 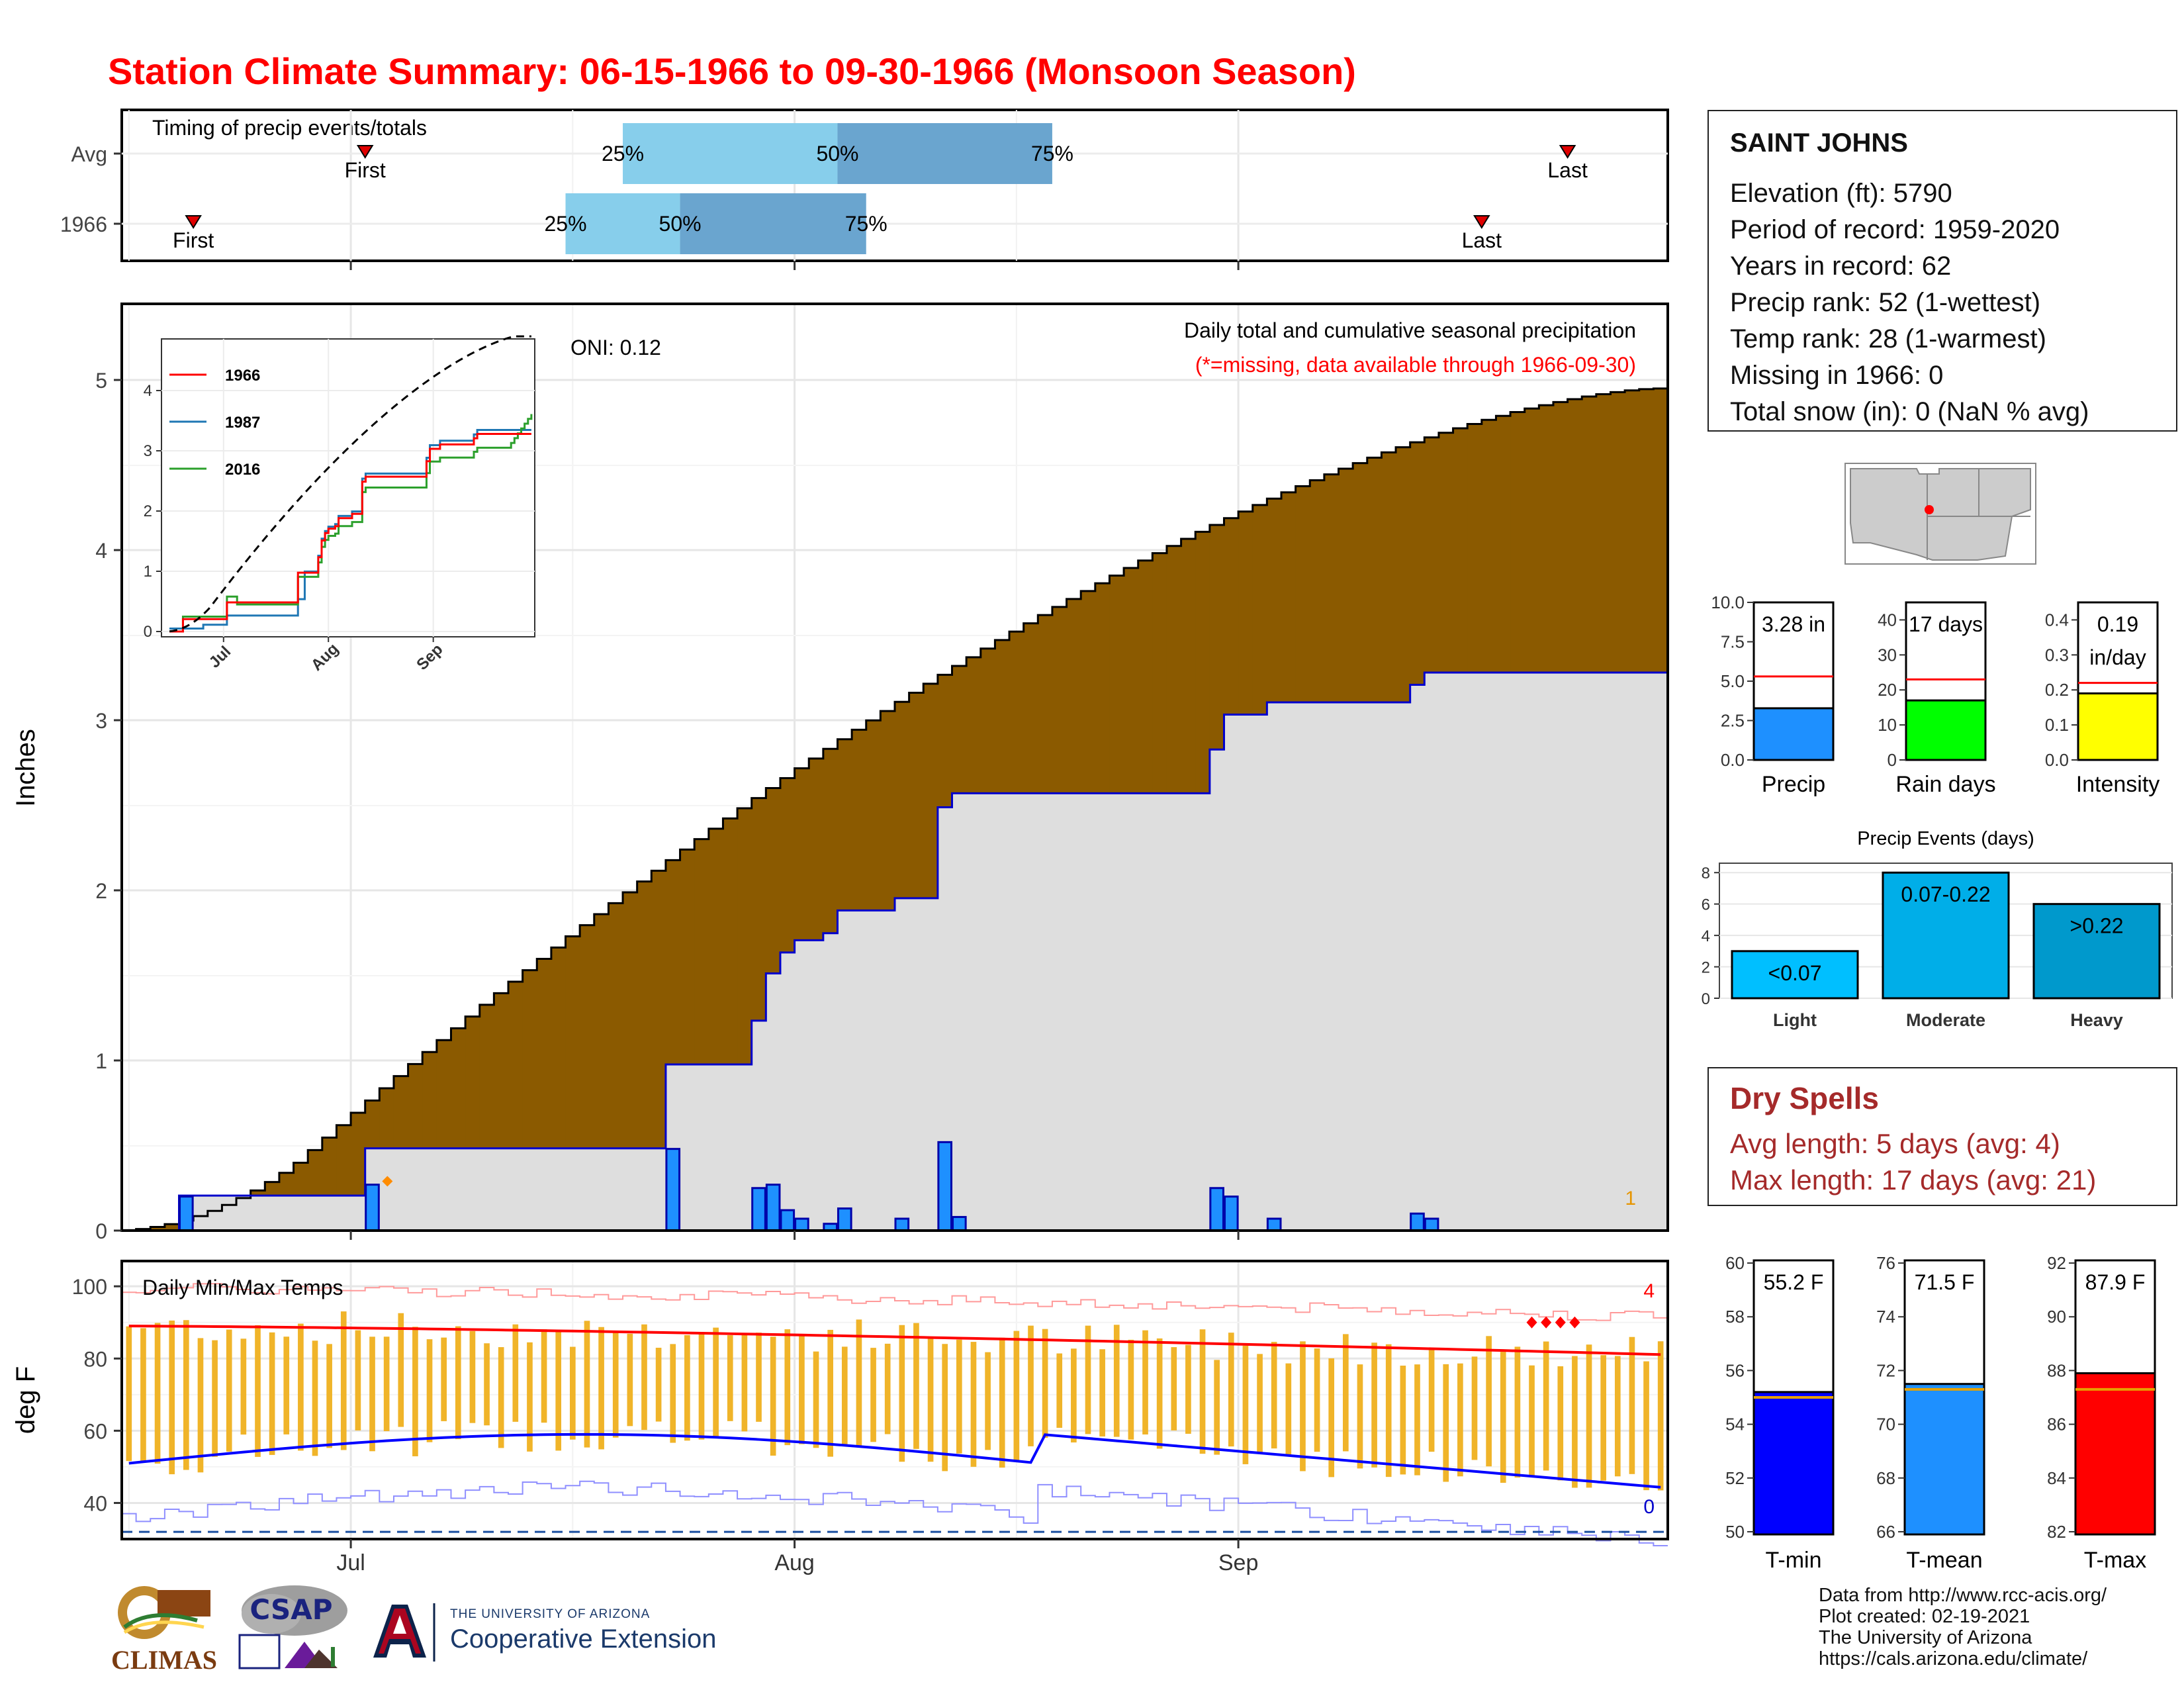 I want to click on summary-y-tick-label: 0.3, so click(x=2057, y=655).